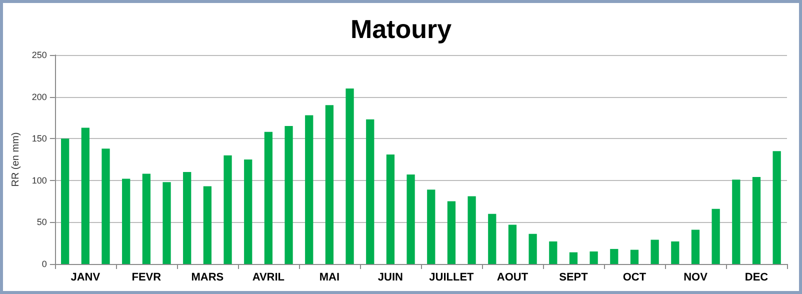  Describe the element at coordinates (39, 139) in the screenshot. I see `y-tick-label: 150` at that location.